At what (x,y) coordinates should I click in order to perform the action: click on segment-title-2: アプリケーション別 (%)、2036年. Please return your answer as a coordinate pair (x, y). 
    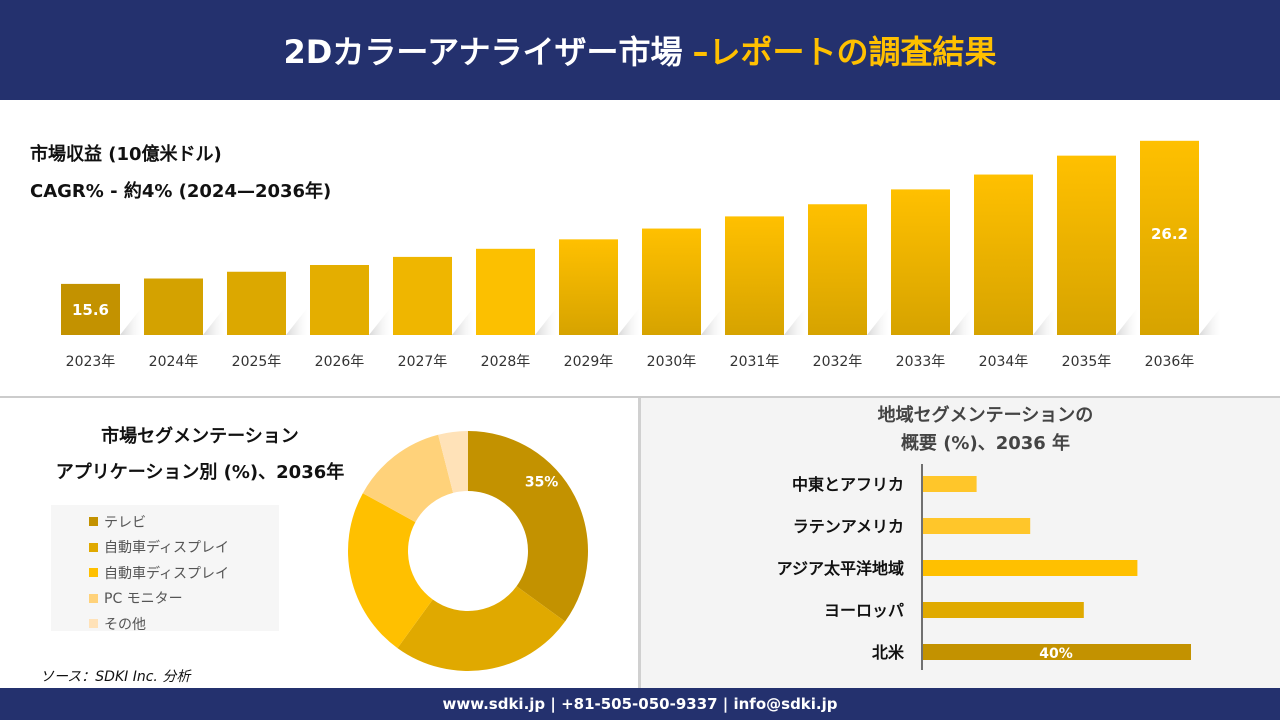
    Looking at the image, I should click on (200, 472).